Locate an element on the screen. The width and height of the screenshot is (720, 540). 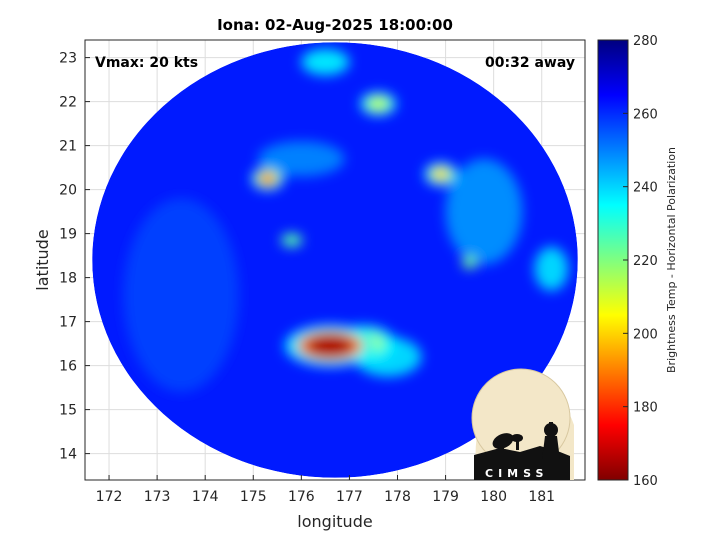
y-tick-label-1: 15 is located at coordinates (68, 411).